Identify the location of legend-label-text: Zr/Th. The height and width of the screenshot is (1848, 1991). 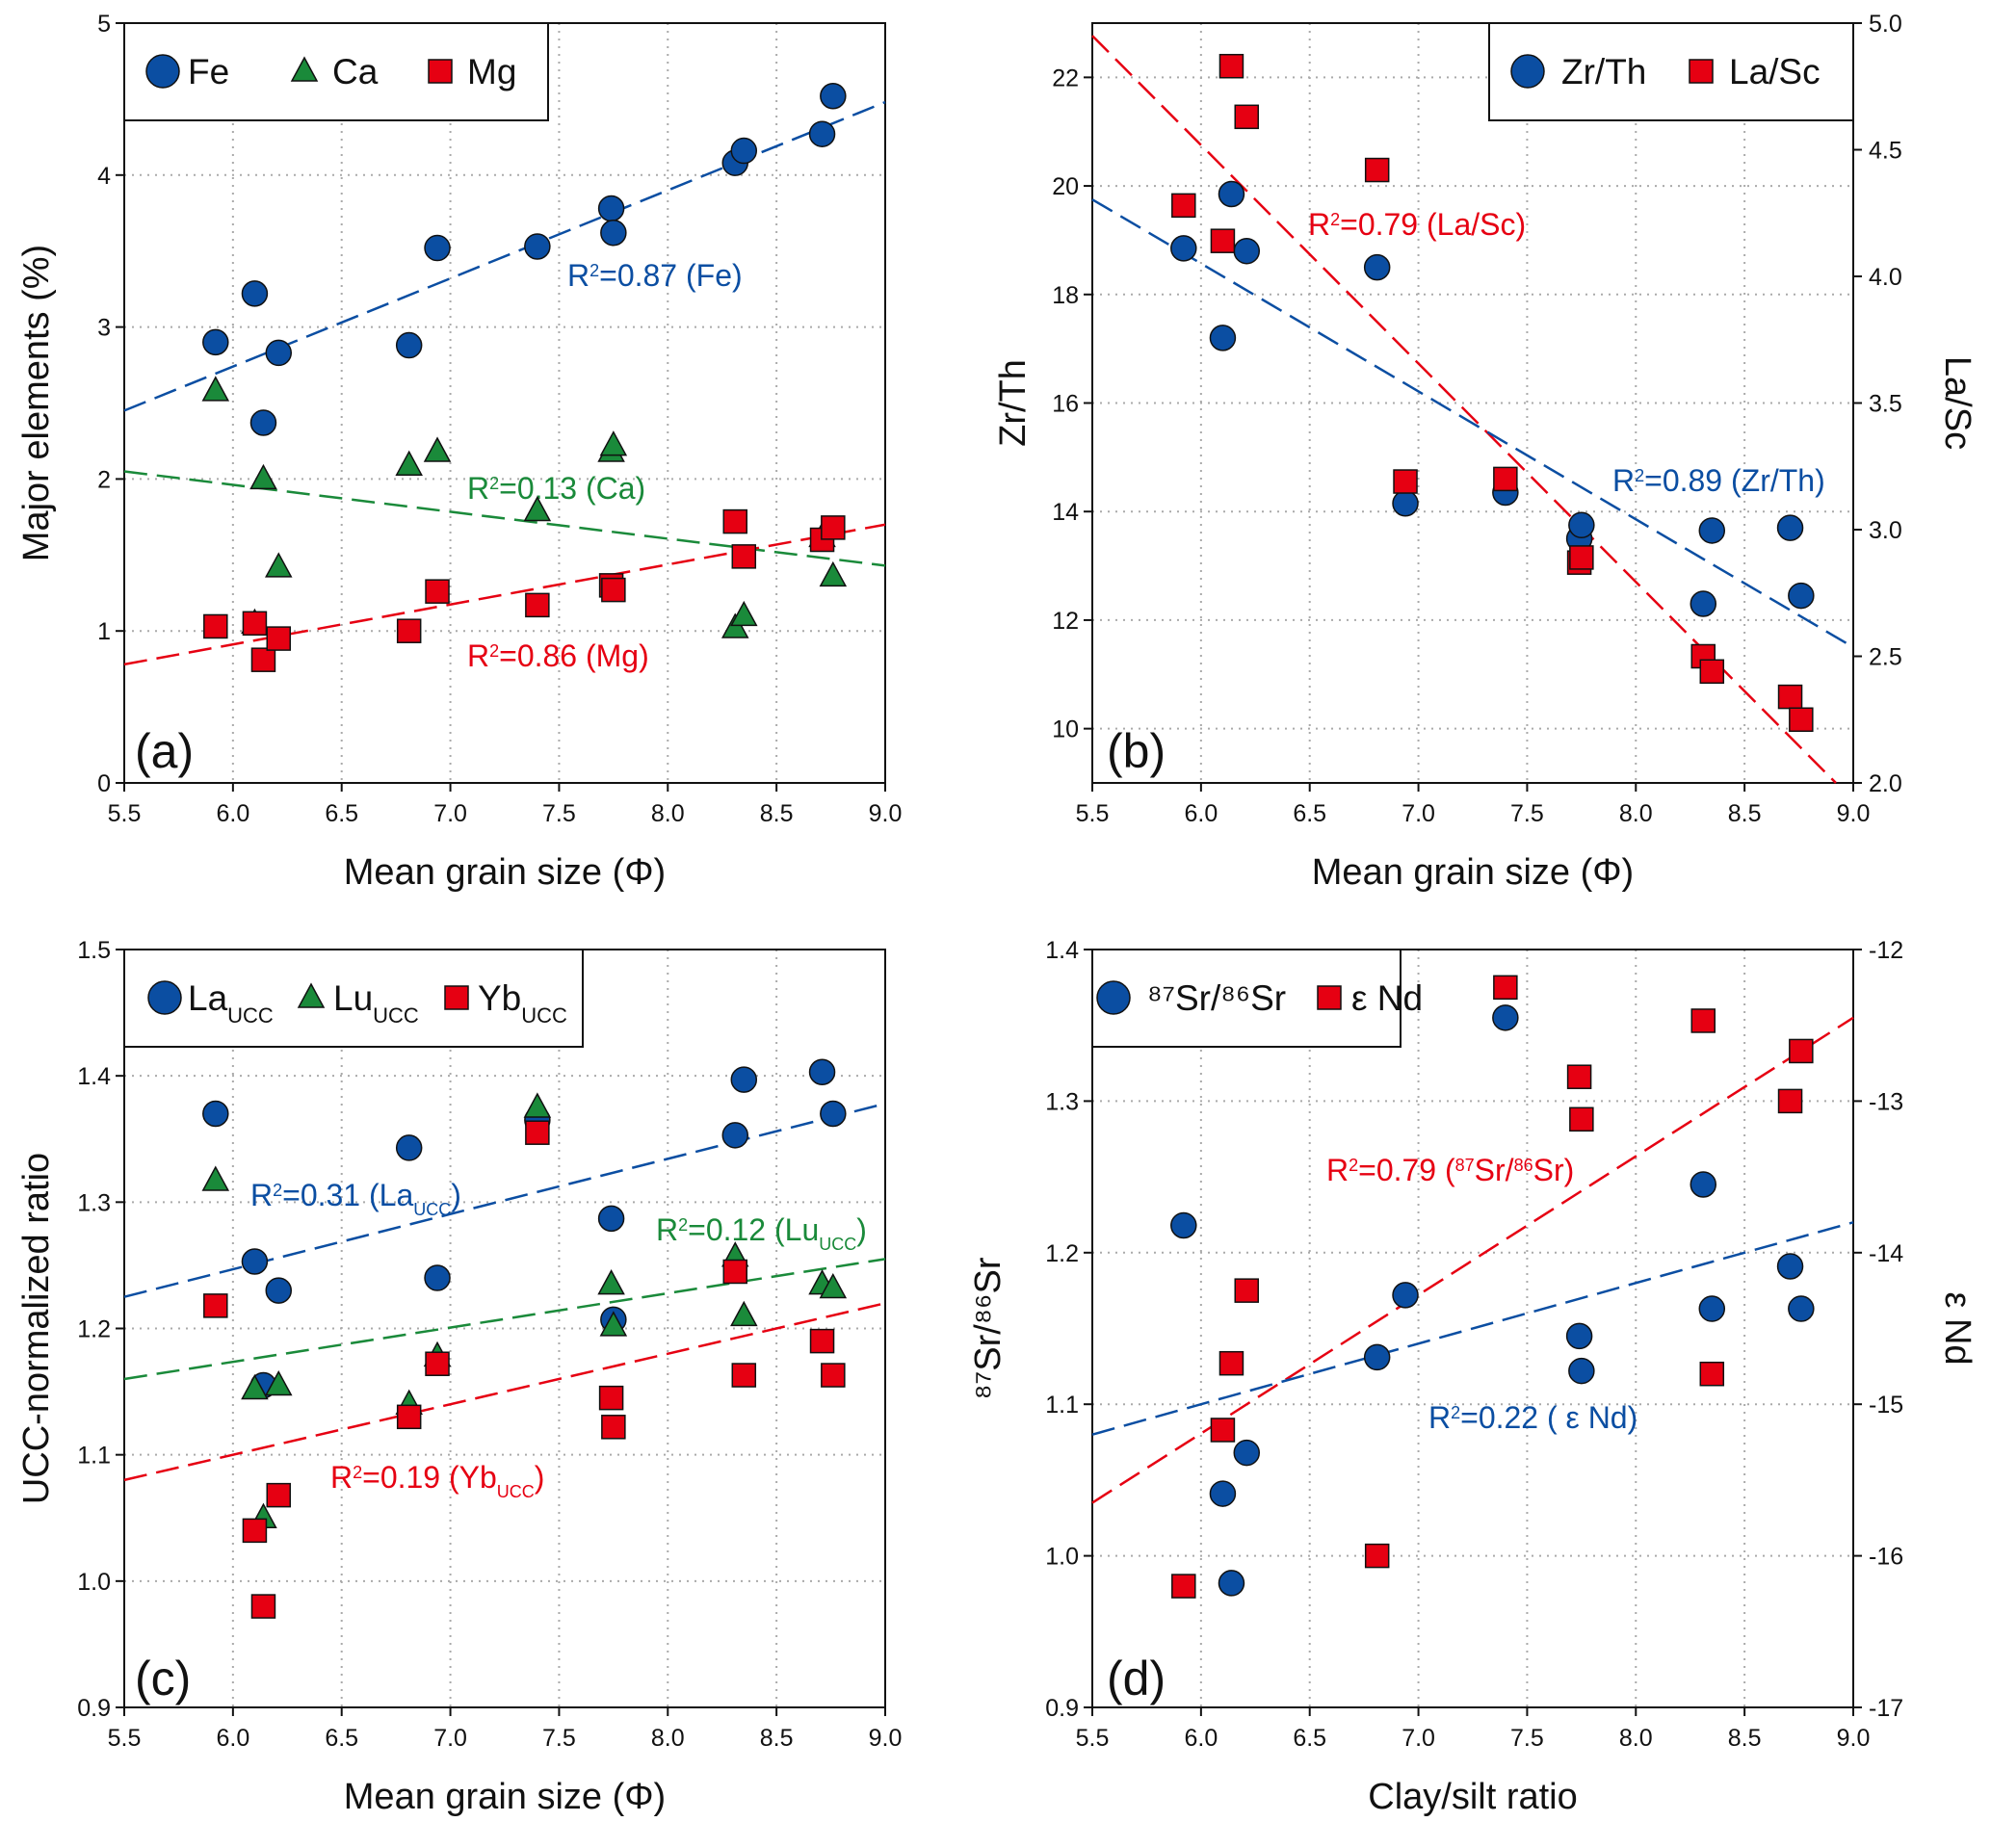
(1603, 71).